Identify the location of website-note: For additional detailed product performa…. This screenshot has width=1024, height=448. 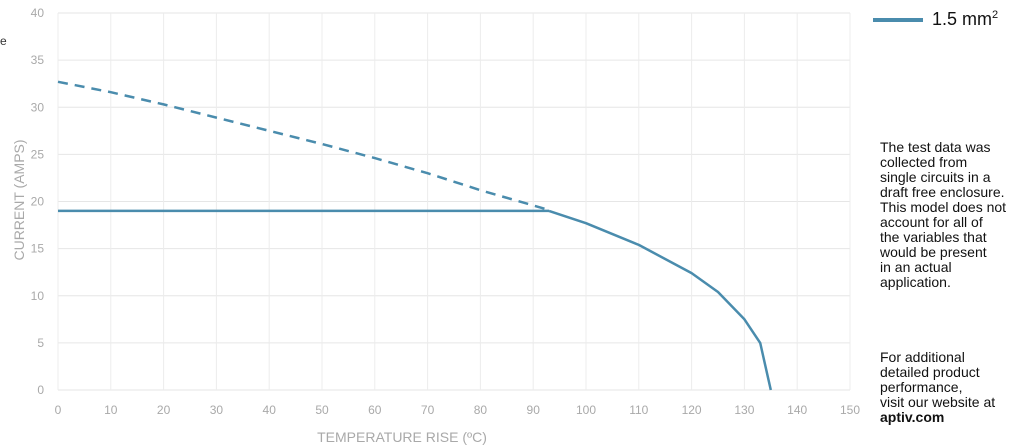
(952, 387).